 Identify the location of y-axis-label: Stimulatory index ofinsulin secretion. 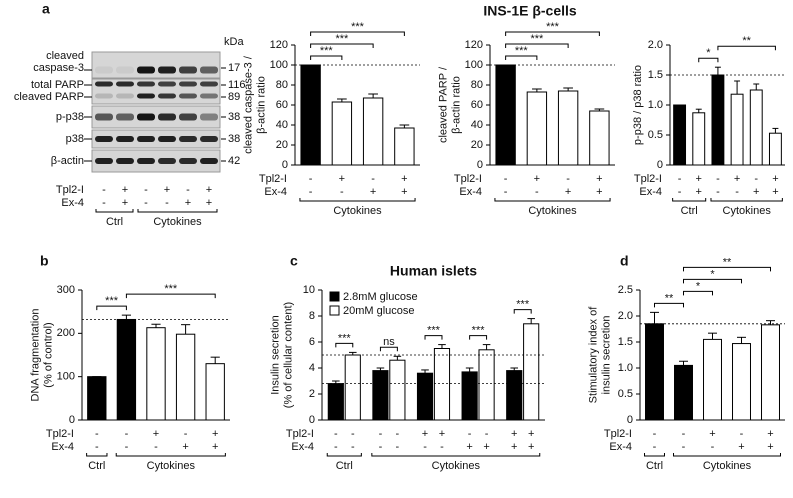
(599, 355).